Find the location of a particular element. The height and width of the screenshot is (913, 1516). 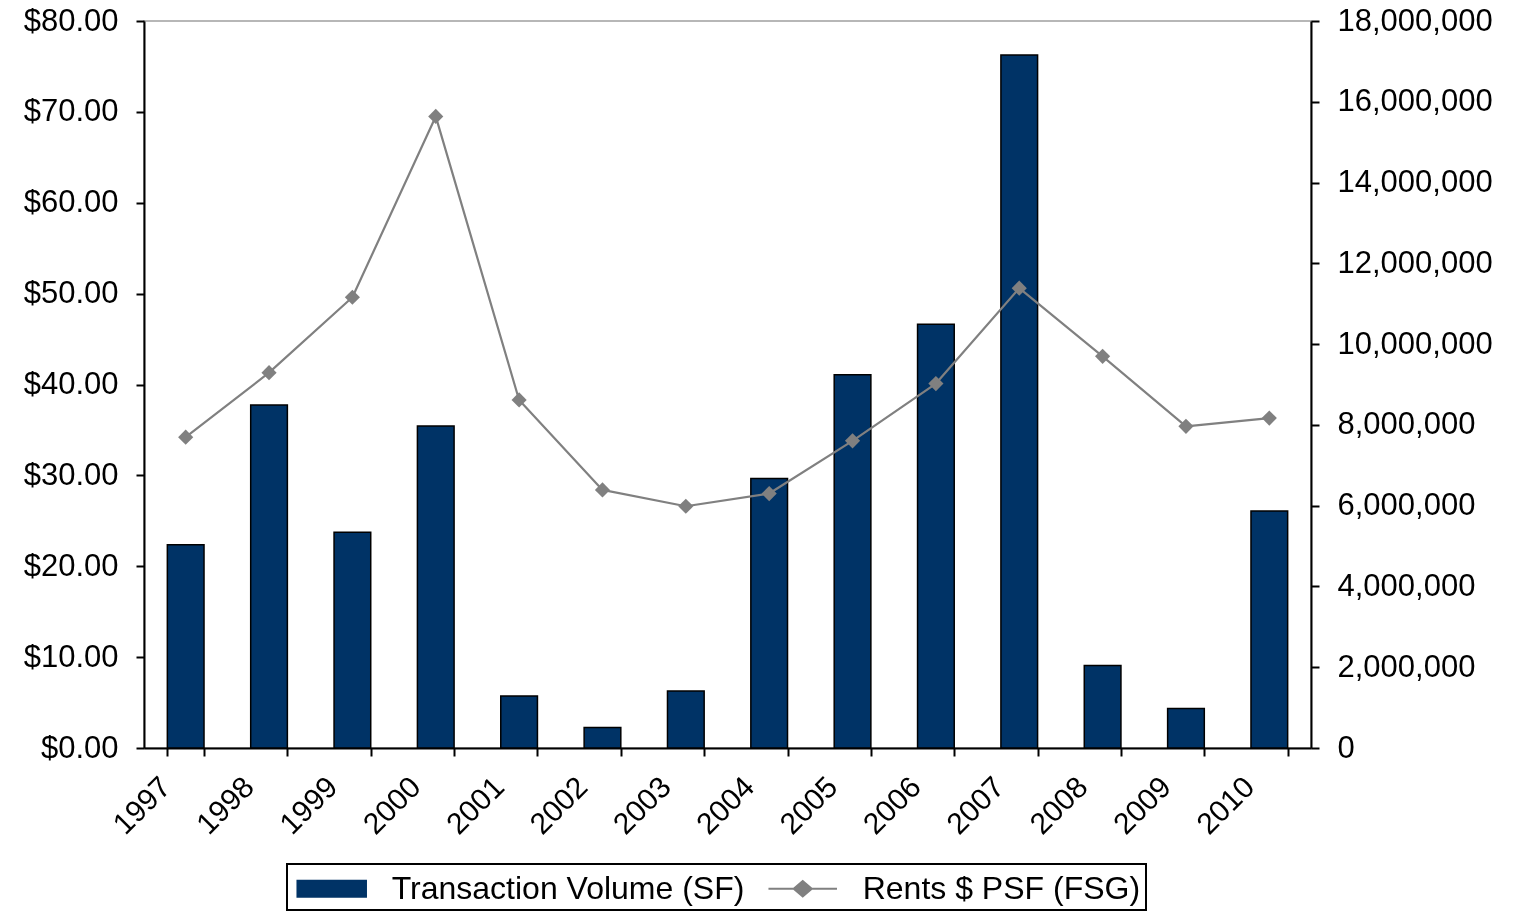

y-tick-label: $70.00 is located at coordinates (71, 111).